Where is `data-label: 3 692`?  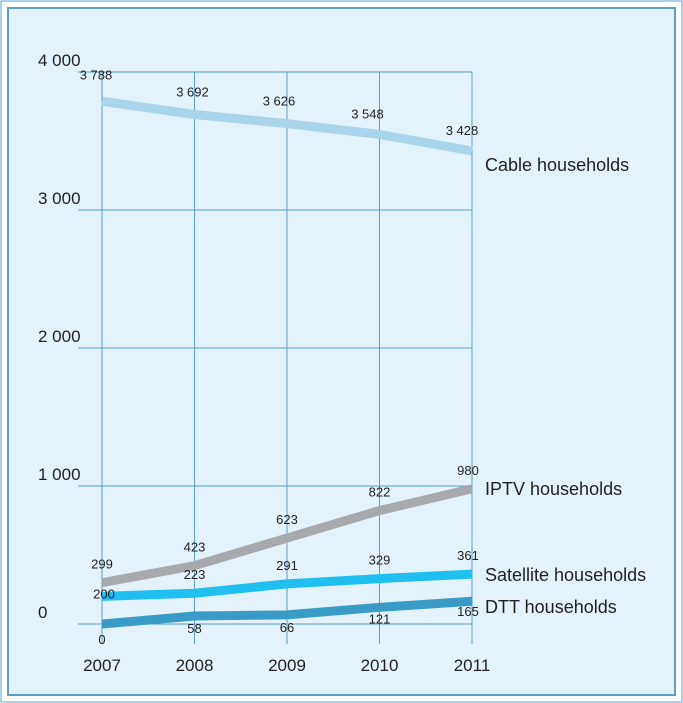
data-label: 3 692 is located at coordinates (192, 92).